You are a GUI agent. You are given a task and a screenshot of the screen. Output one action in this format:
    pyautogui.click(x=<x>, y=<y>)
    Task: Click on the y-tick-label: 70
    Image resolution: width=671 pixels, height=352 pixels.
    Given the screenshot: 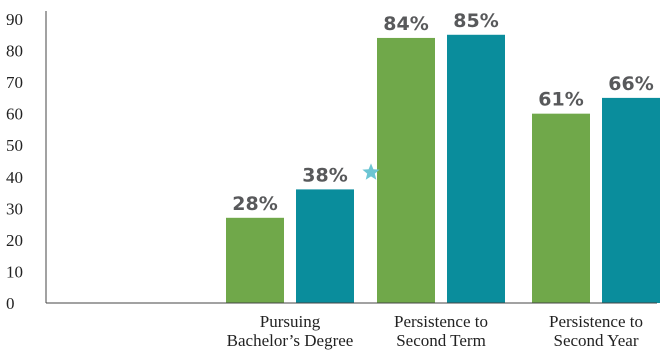 What is the action you would take?
    pyautogui.click(x=14, y=82)
    